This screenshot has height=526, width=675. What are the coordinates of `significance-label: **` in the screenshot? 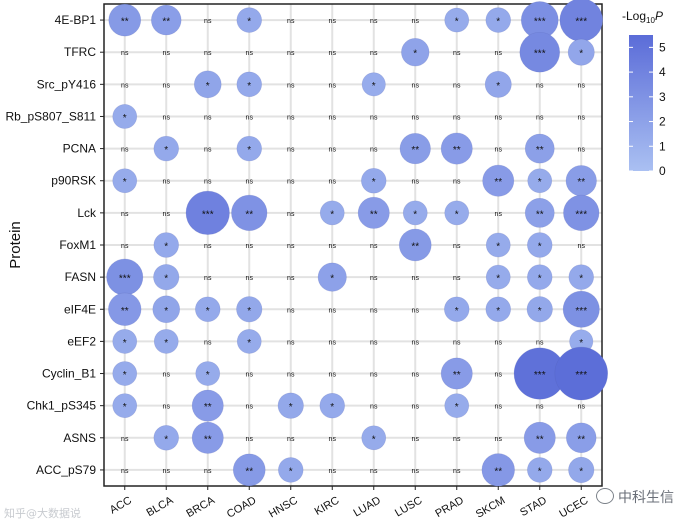 It's located at (374, 214).